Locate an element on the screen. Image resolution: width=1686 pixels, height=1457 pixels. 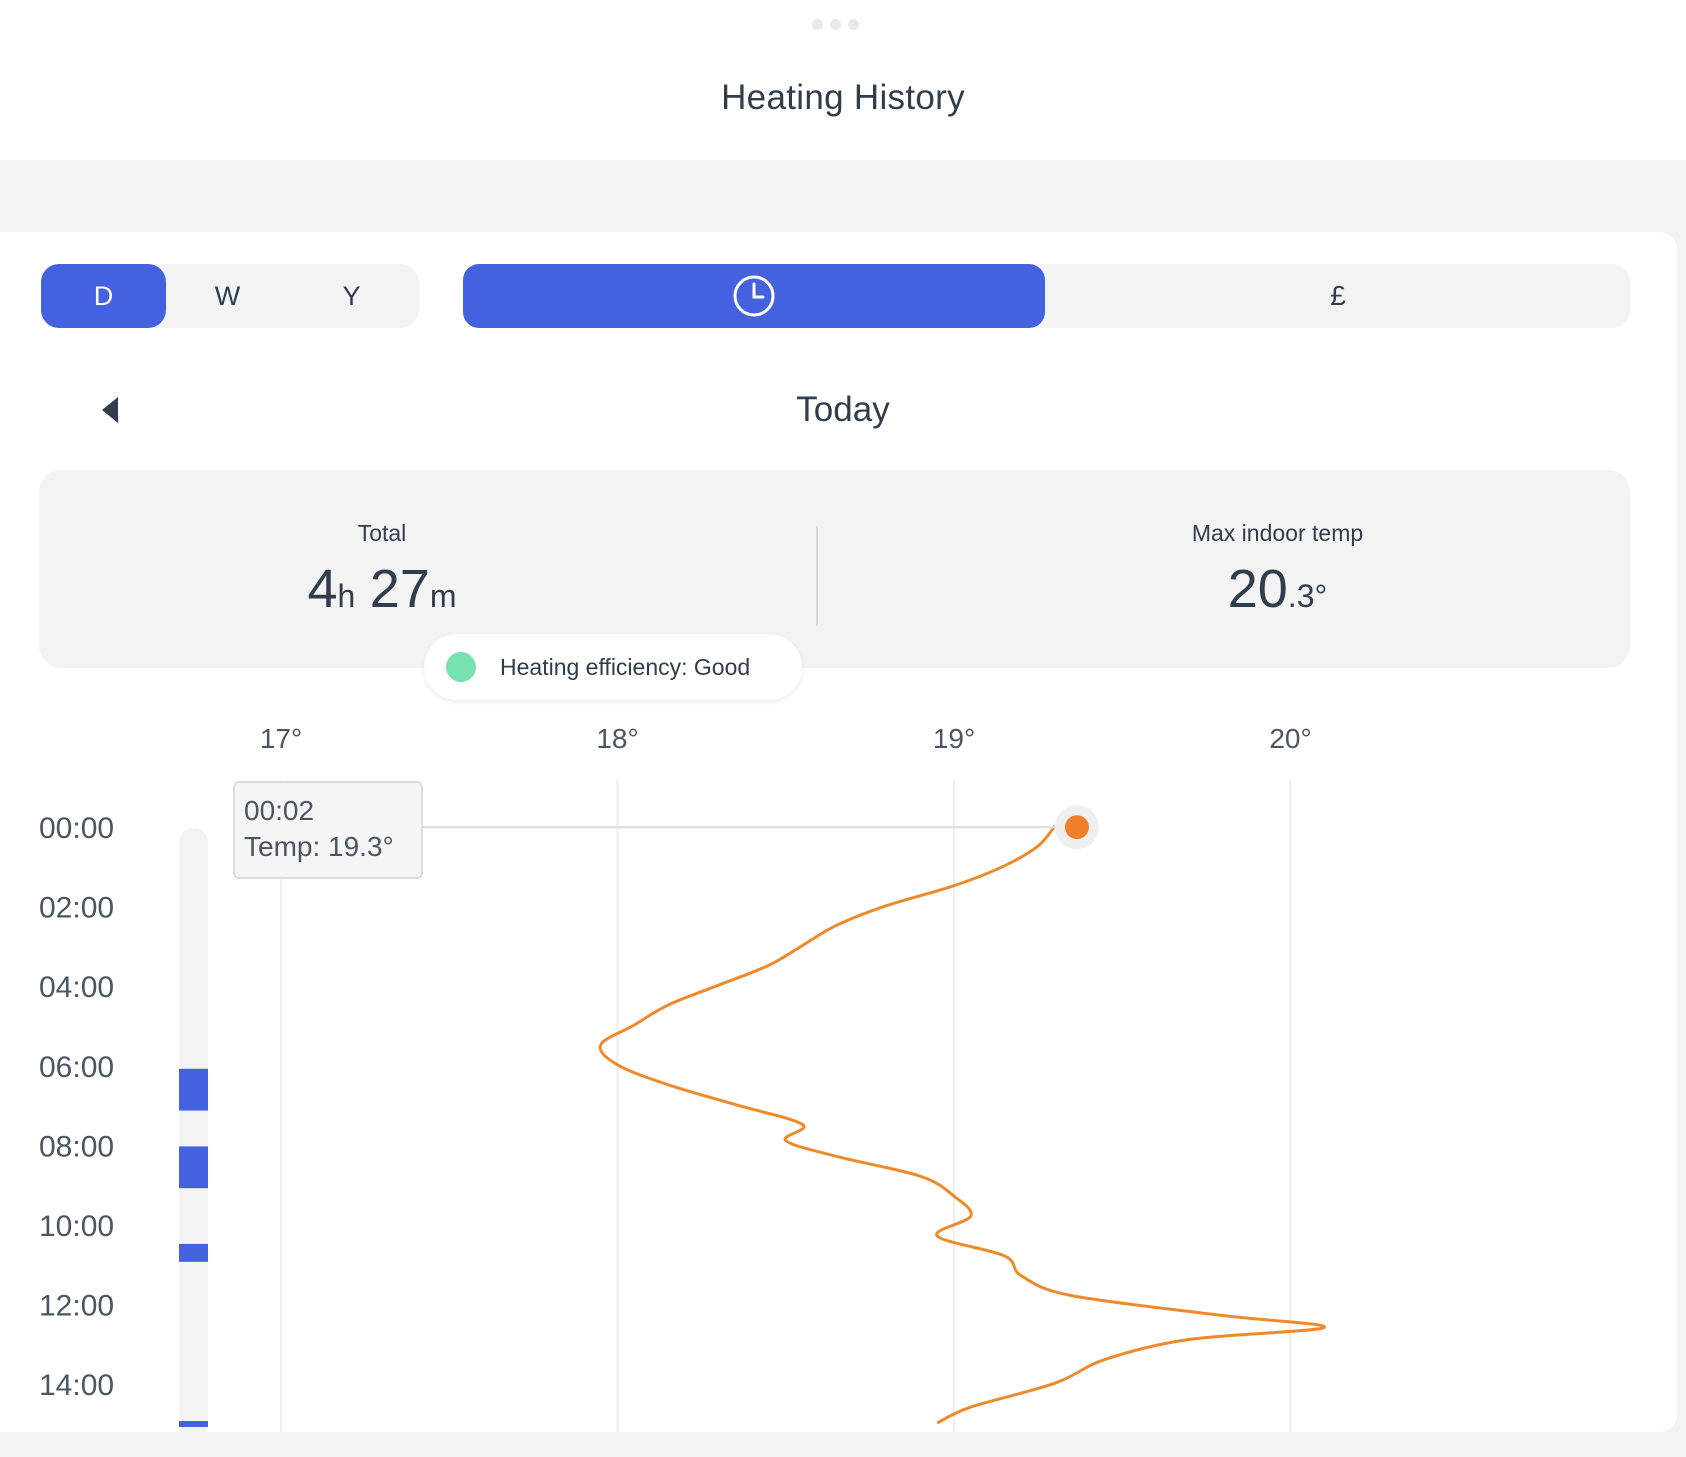
max-temp-value: 20.3° is located at coordinates (1277, 589).